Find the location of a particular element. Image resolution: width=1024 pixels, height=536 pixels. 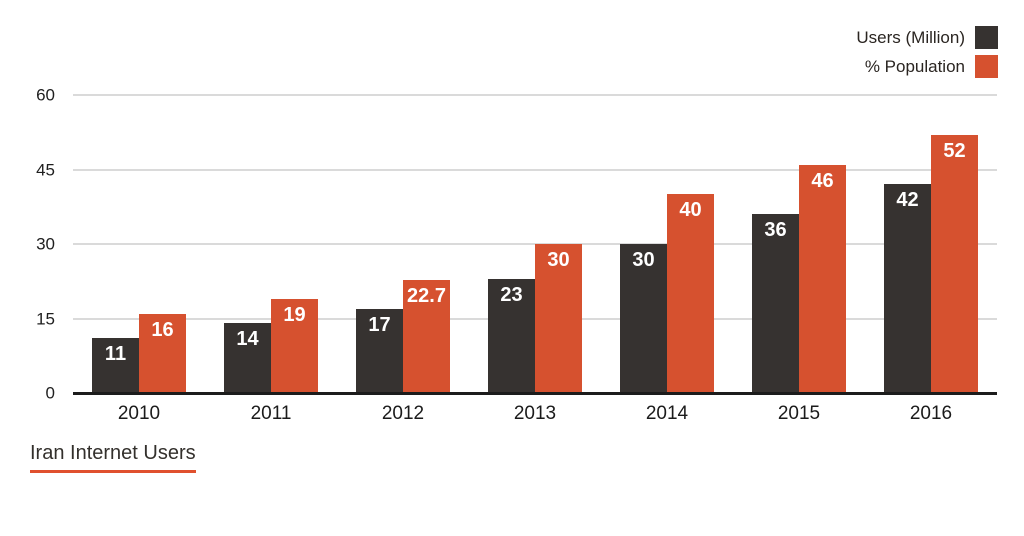

bar-value-label: 23 is located at coordinates (511, 294).